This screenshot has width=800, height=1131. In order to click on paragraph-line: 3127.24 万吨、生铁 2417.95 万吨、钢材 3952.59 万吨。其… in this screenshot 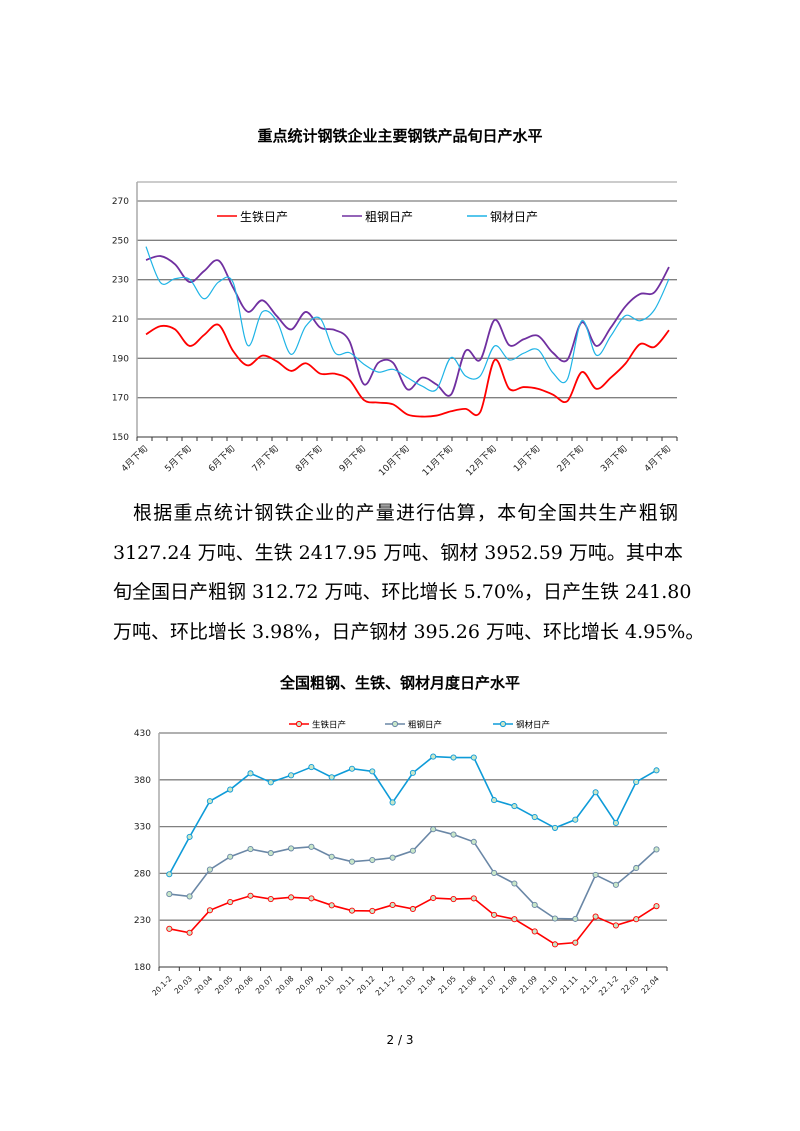, I will do `click(398, 553)`.